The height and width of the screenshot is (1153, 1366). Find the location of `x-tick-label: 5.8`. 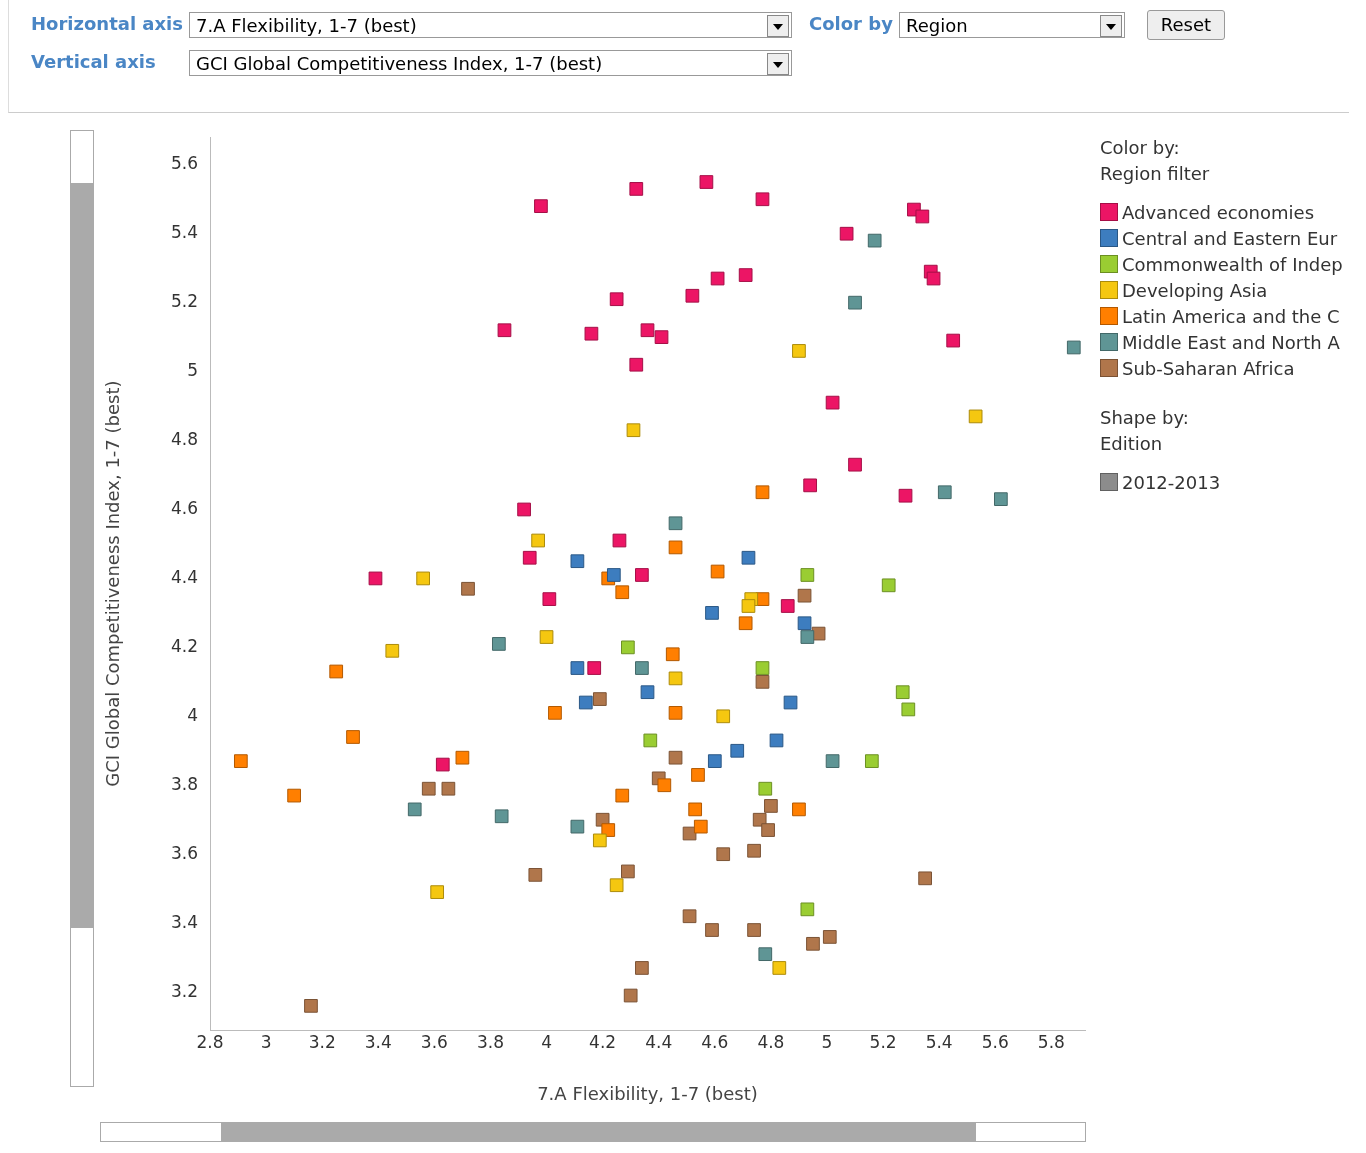

x-tick-label: 5.8 is located at coordinates (1051, 1041).